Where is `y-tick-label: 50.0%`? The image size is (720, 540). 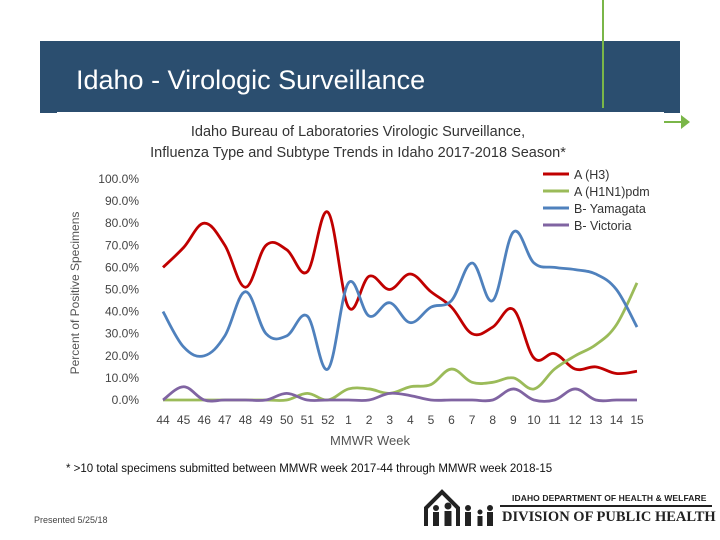
y-tick-label: 50.0% is located at coordinates (122, 290).